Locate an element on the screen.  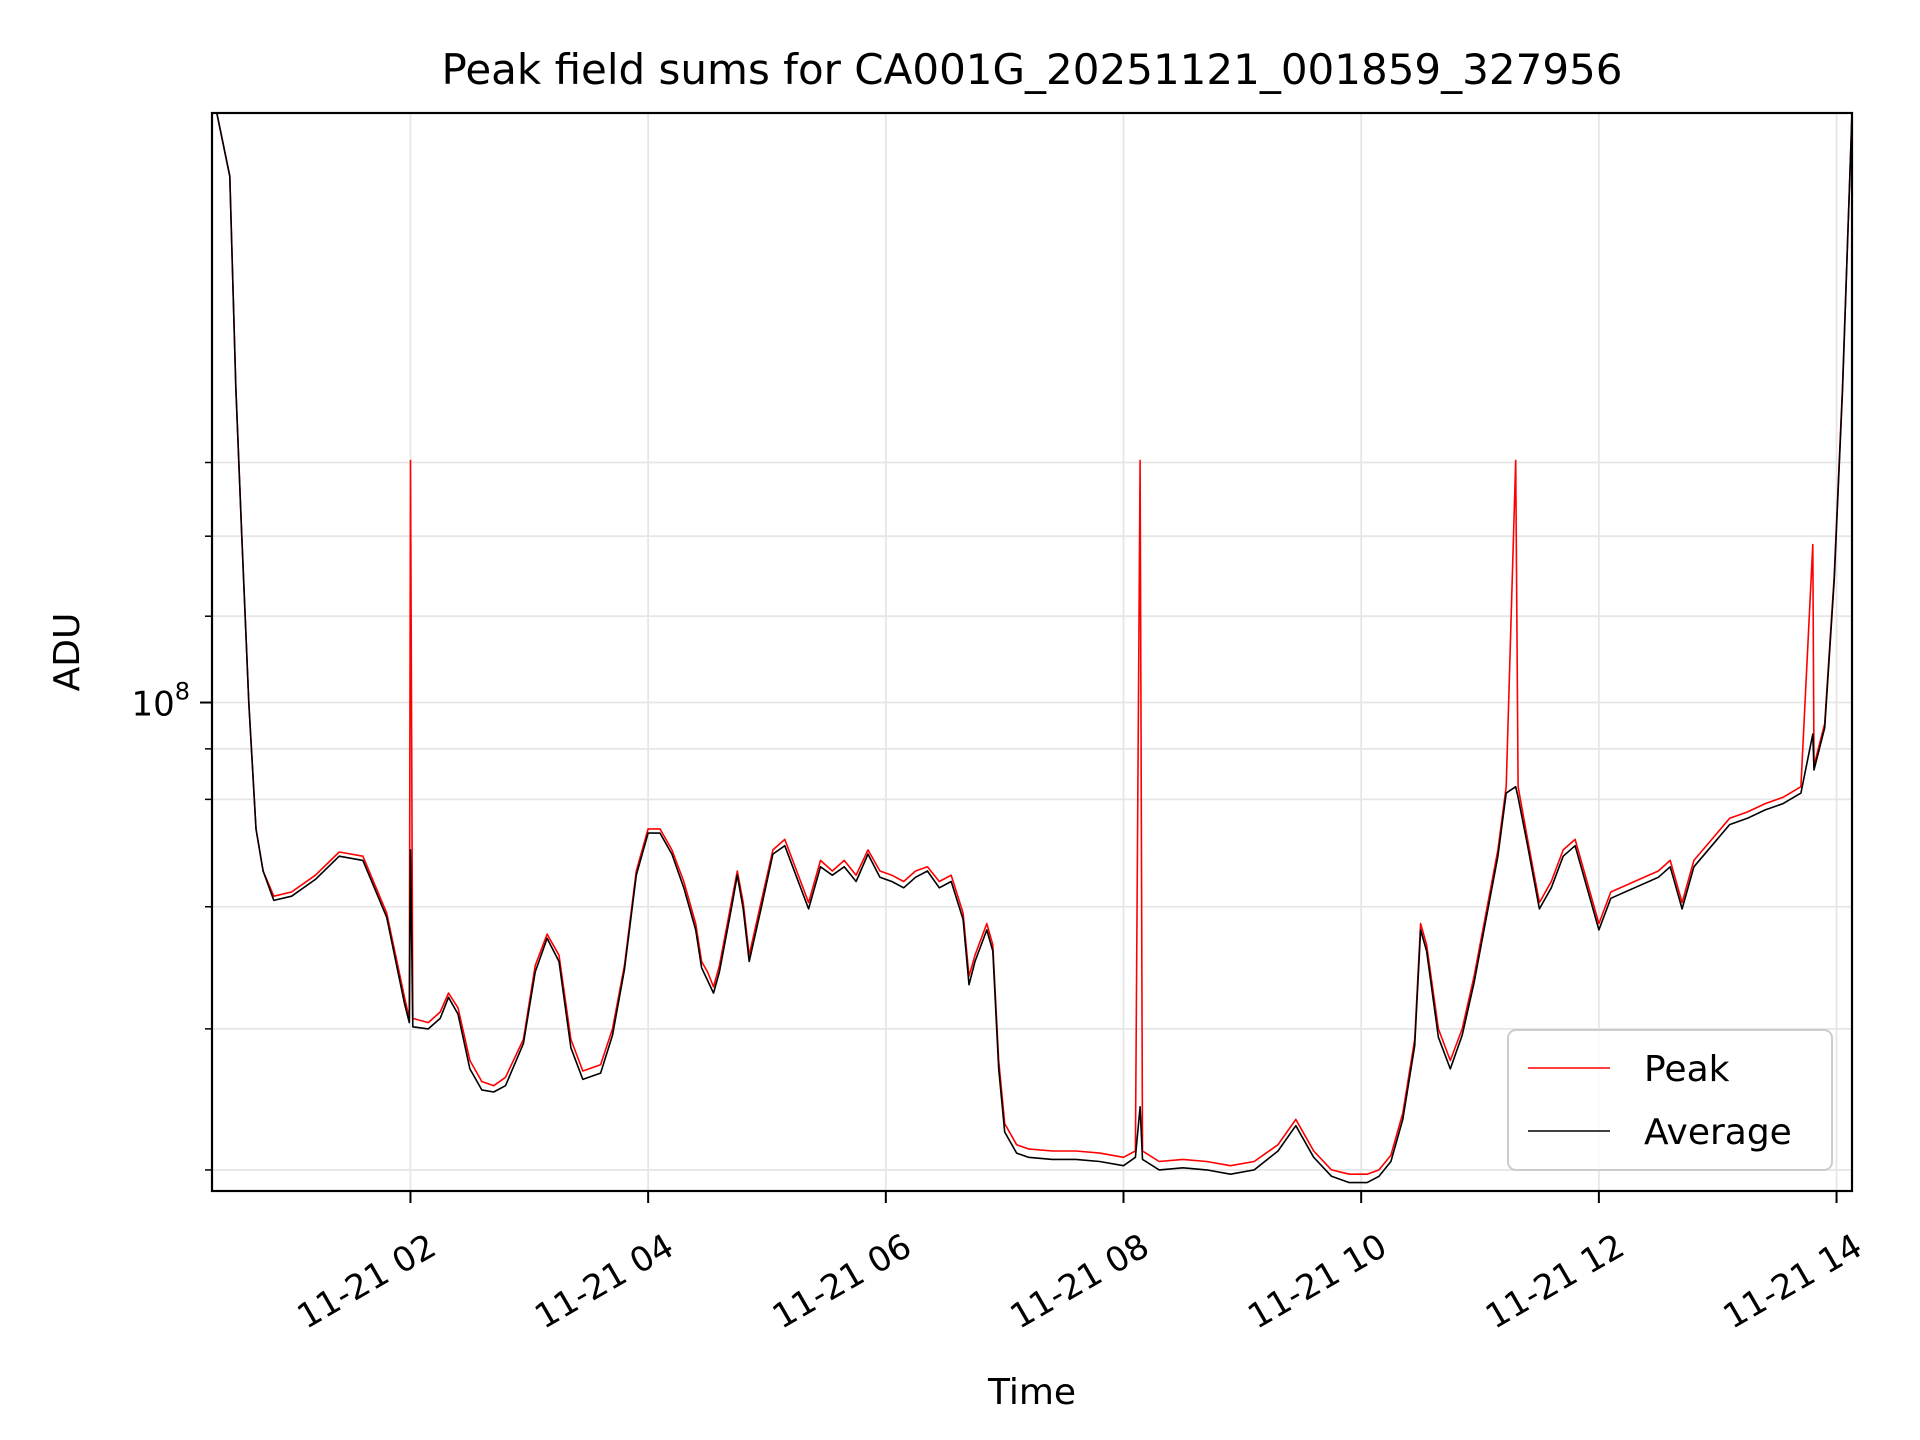
legend-box is located at coordinates (1670, 1100).